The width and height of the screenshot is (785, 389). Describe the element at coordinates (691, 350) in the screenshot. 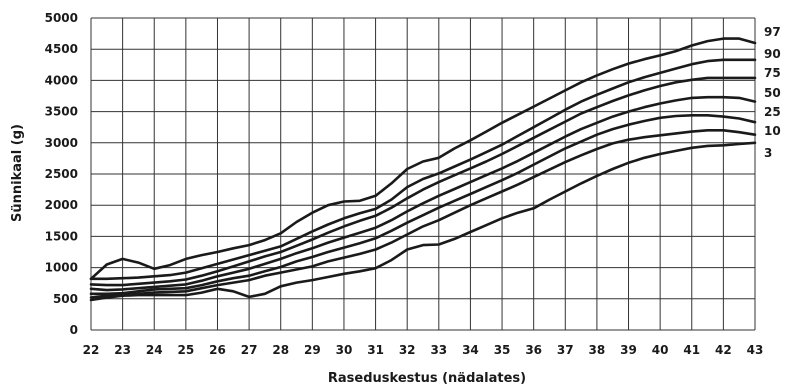

I see `x-tick-label: 41` at that location.